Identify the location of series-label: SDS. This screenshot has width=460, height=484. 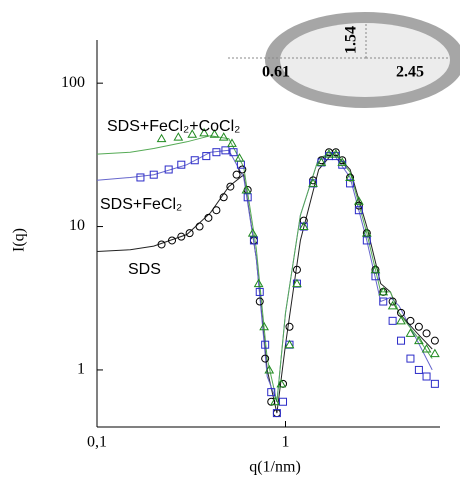
(144, 269).